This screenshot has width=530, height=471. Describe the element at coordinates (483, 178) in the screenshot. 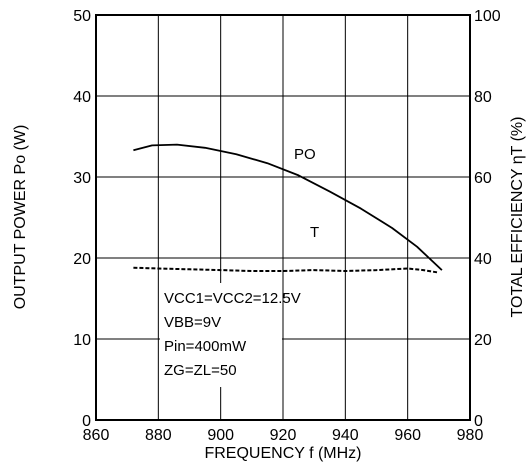

I see `y-right-tick-label: 60` at that location.